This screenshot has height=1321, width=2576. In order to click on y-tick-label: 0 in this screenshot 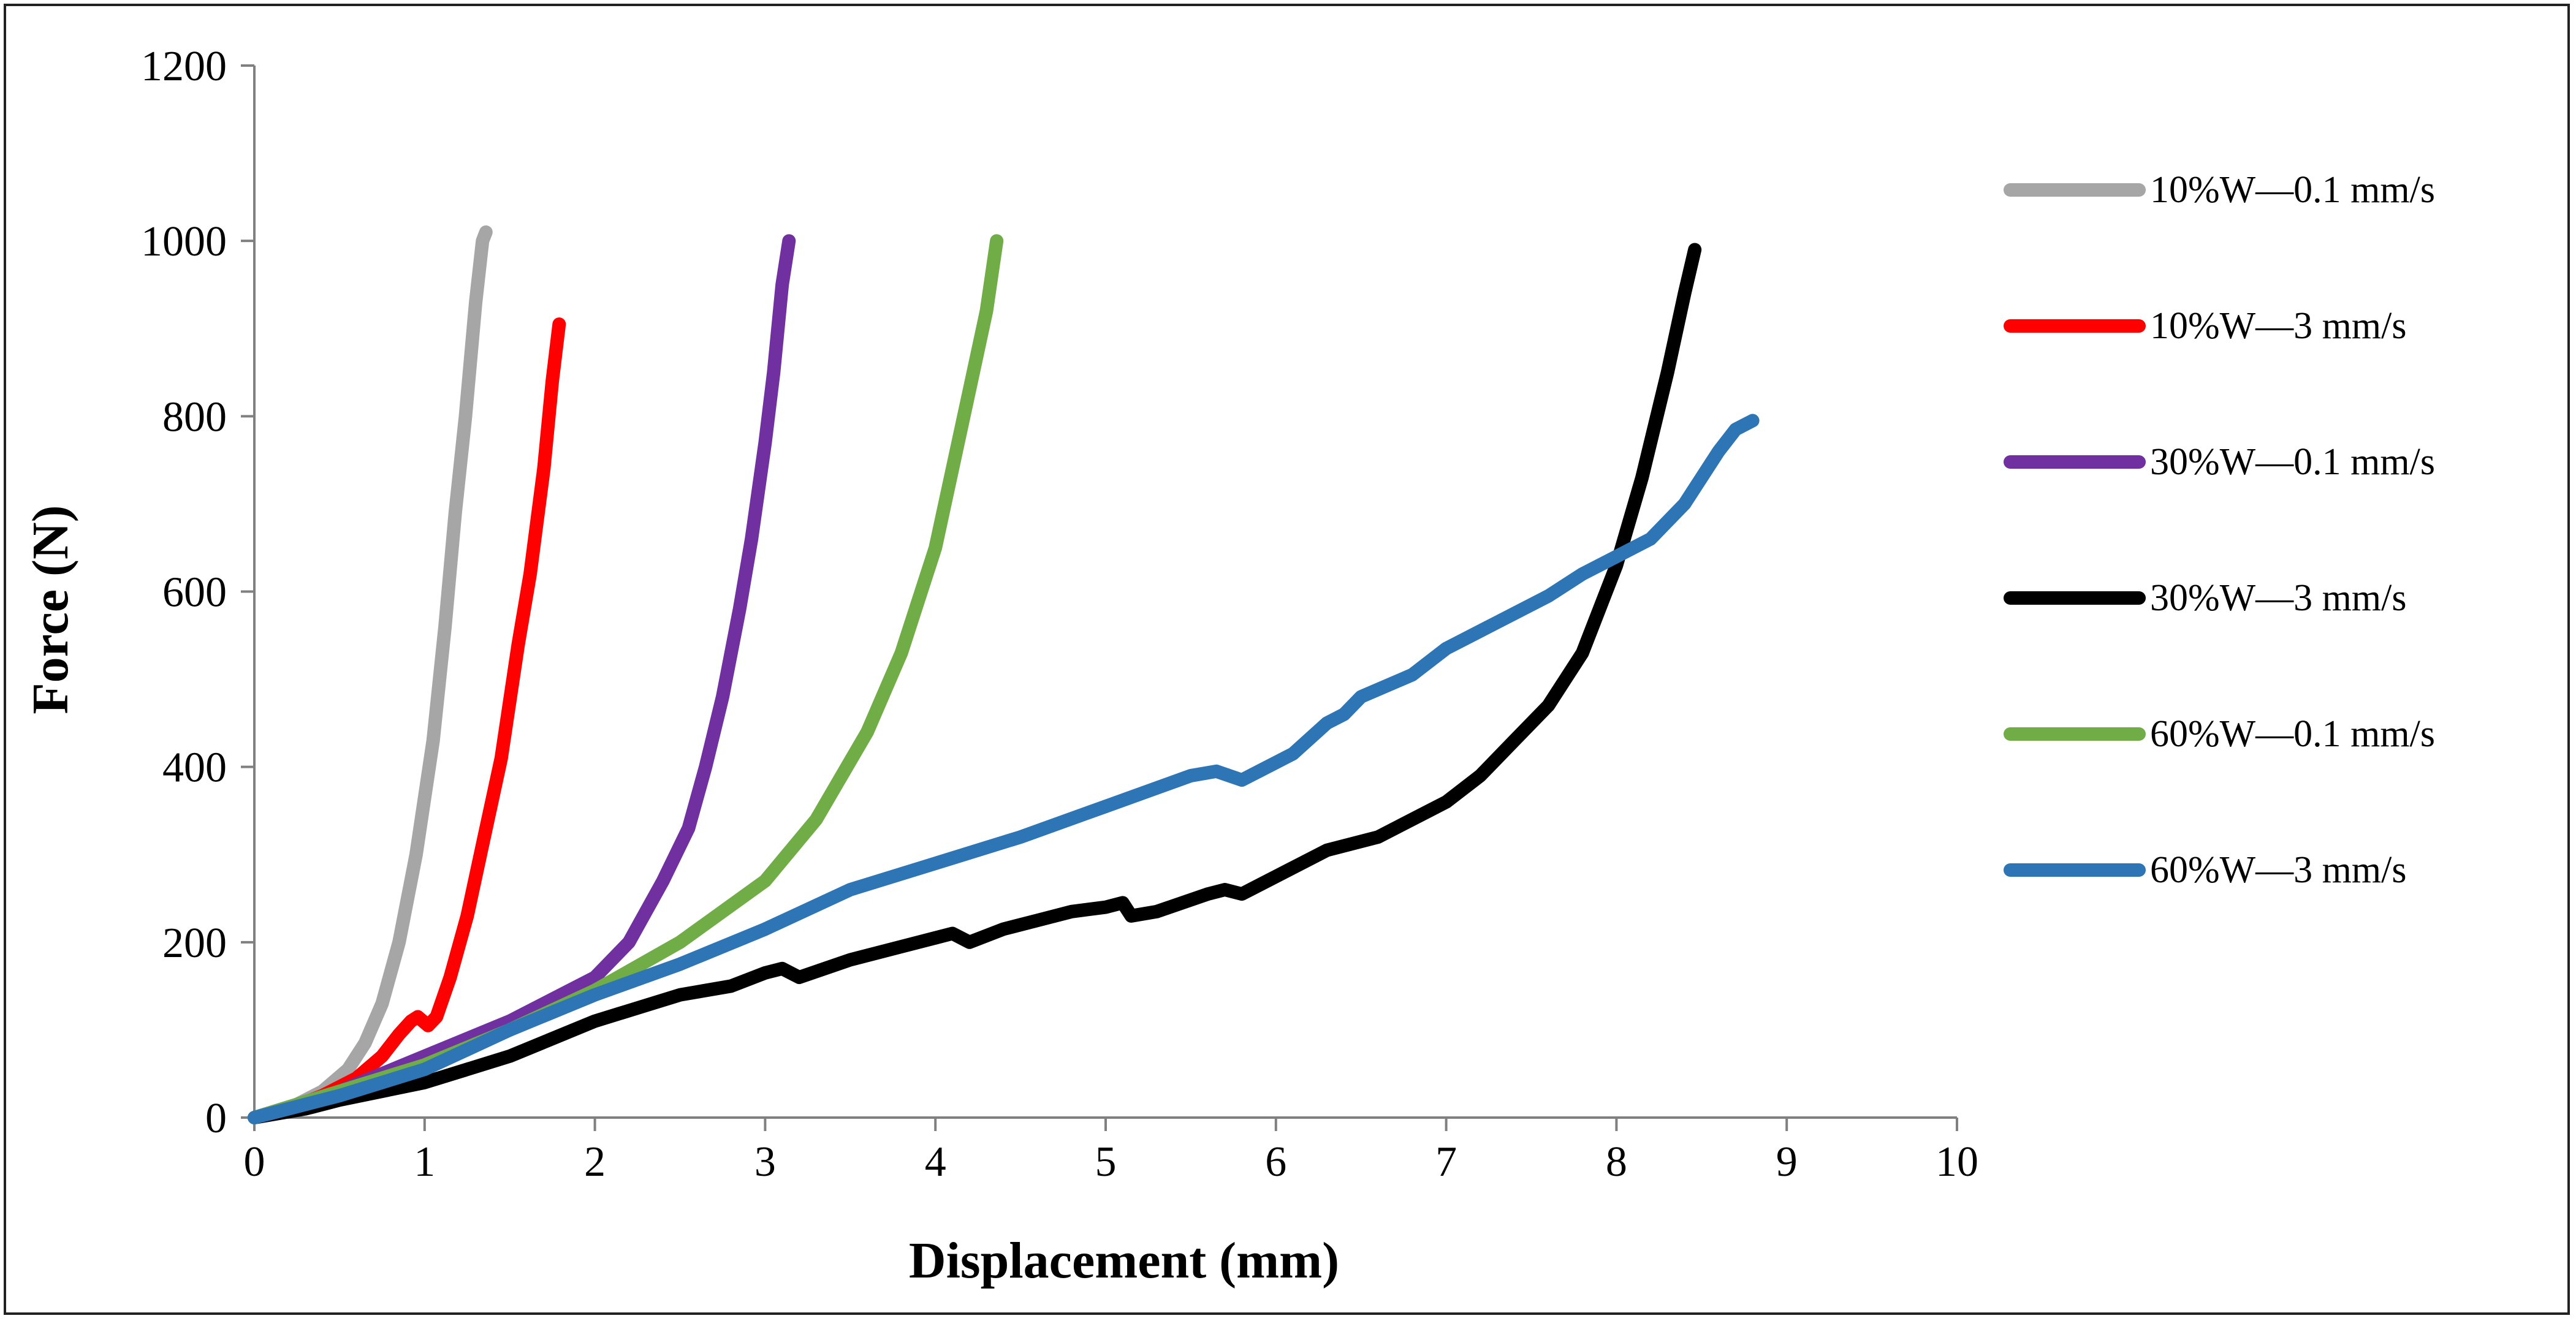, I will do `click(216, 1118)`.